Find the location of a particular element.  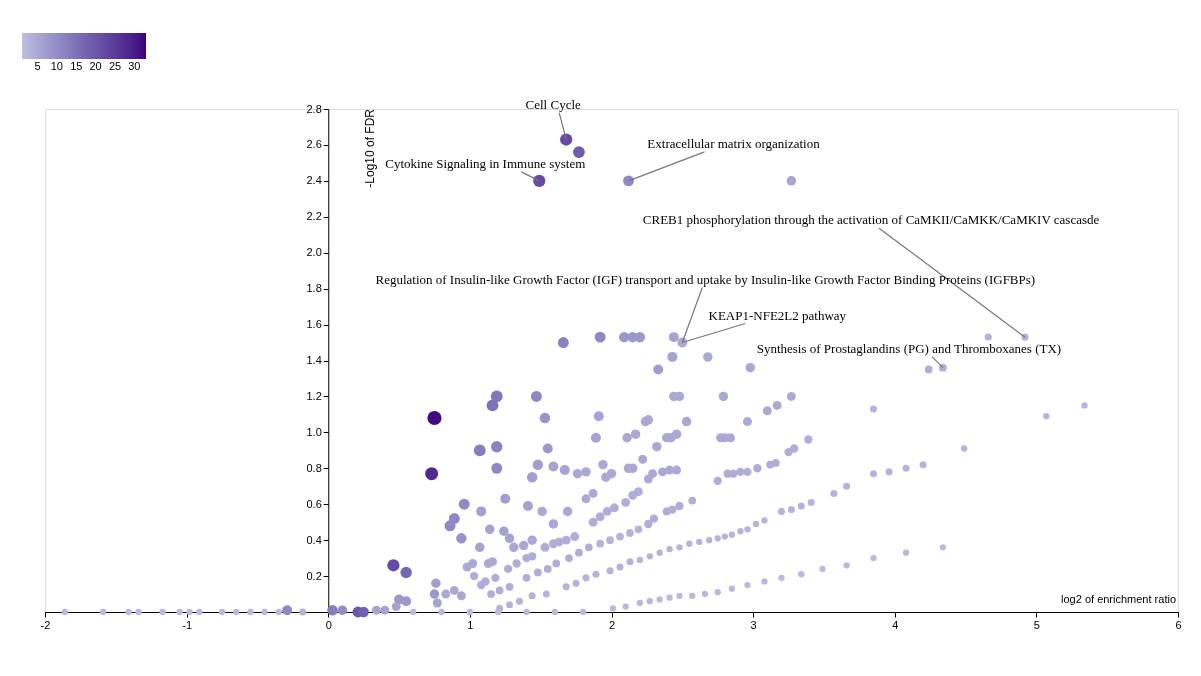

x-tick-label: -1 is located at coordinates (187, 624).